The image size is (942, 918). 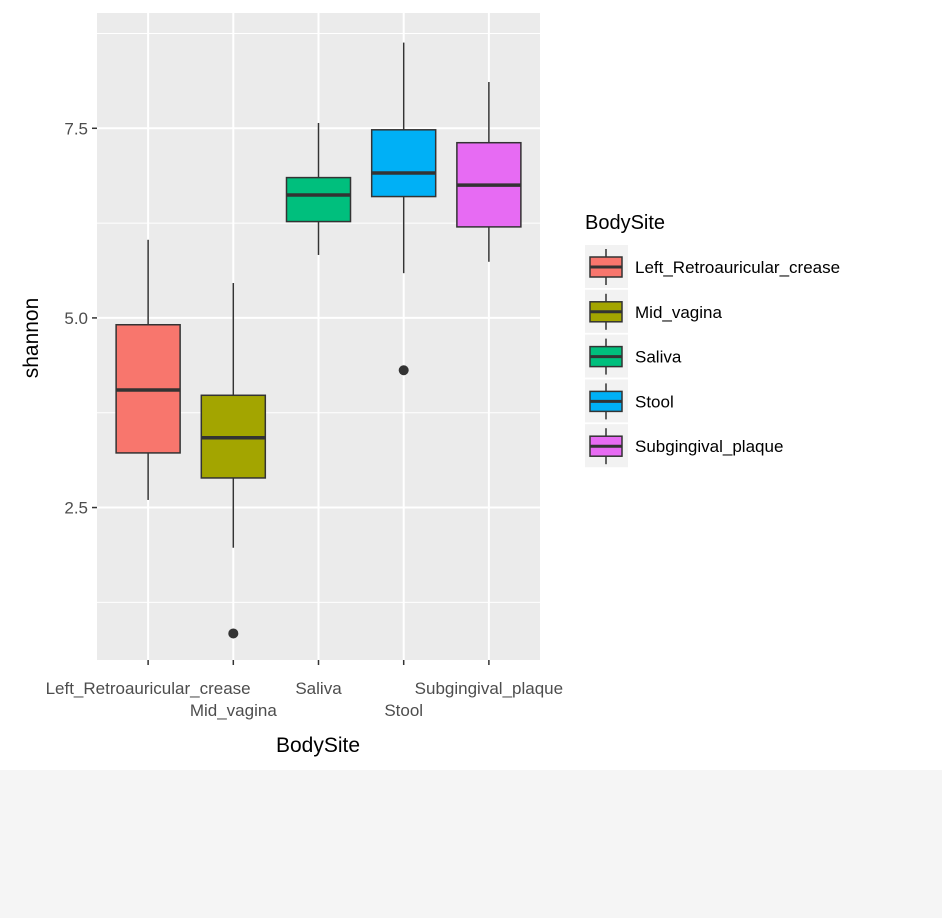 What do you see at coordinates (737, 267) in the screenshot?
I see `legend-label: Left_Retroauricular_crease` at bounding box center [737, 267].